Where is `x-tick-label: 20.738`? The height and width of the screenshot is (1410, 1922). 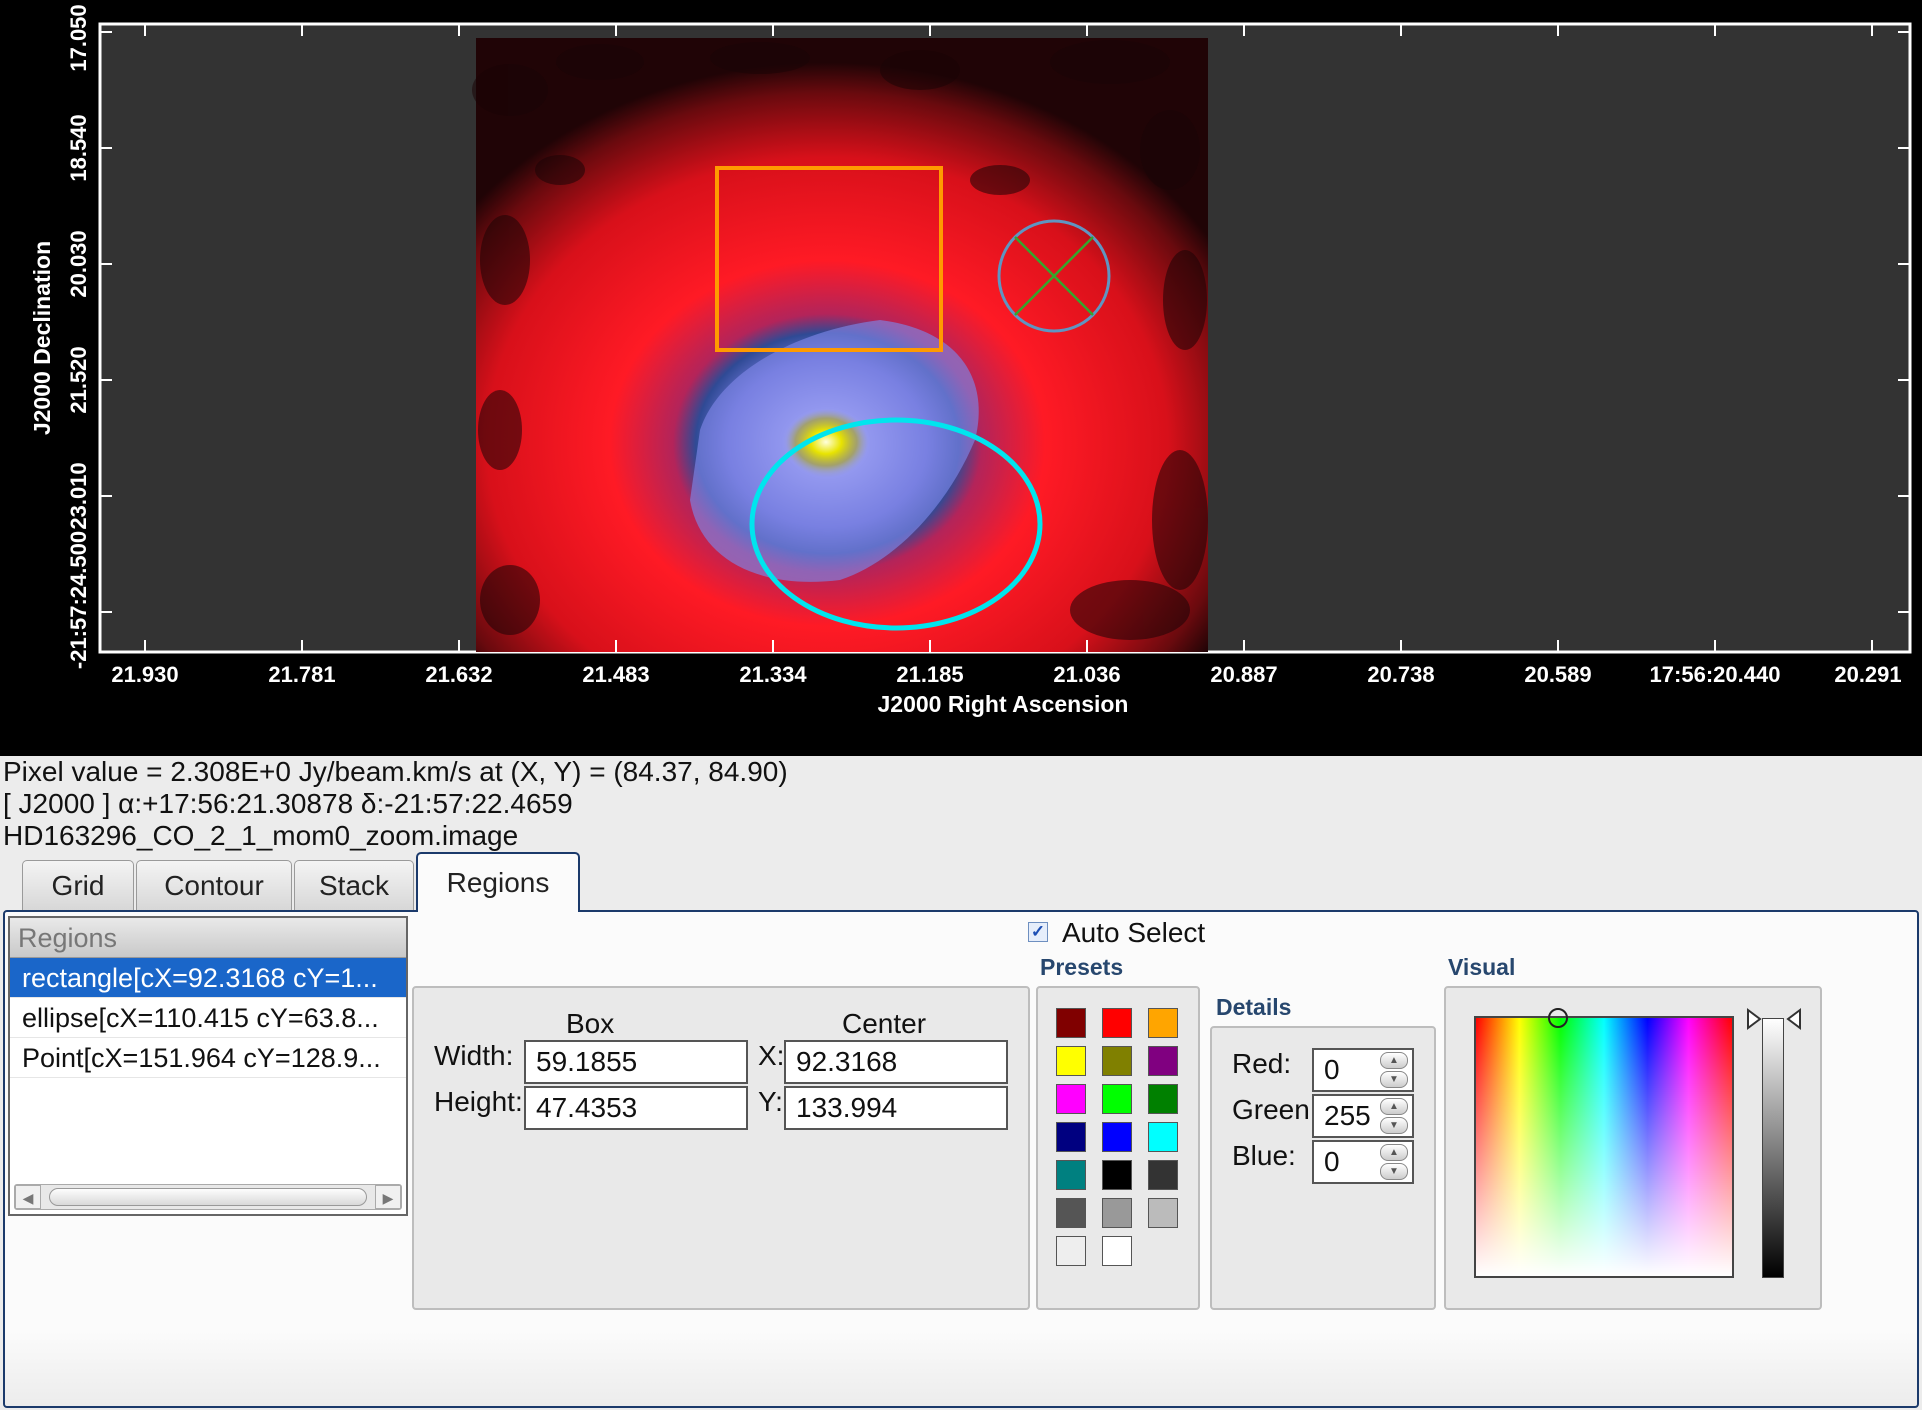
x-tick-label: 20.738 is located at coordinates (1400, 674).